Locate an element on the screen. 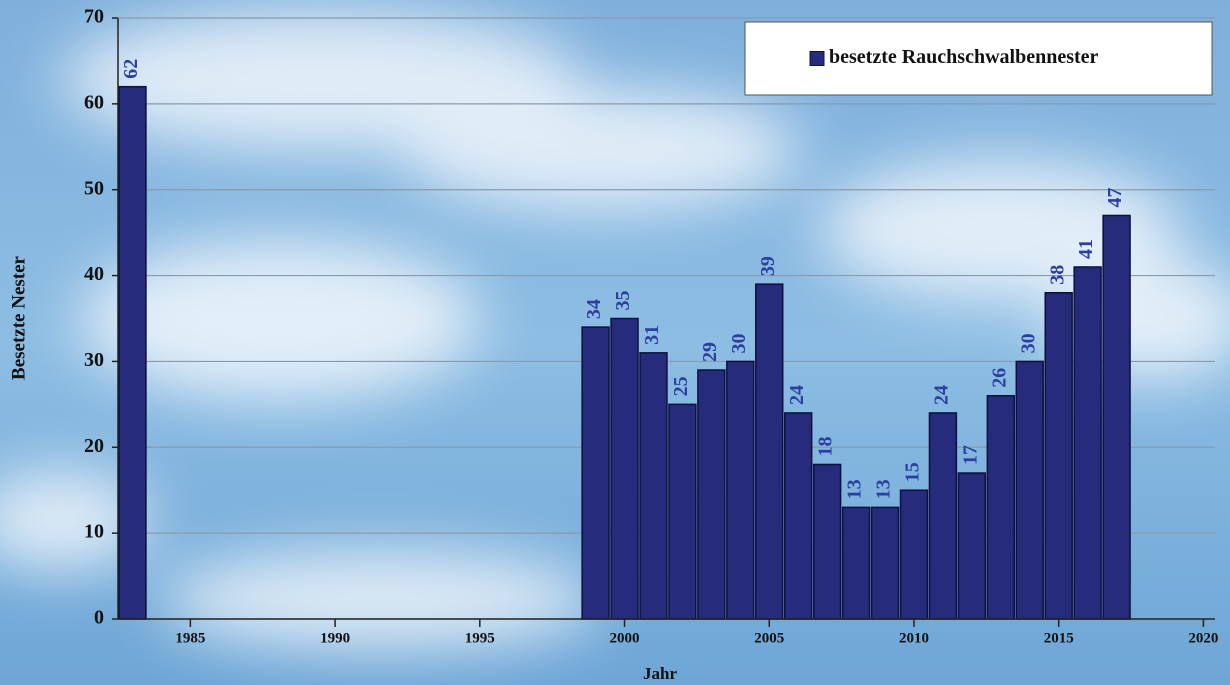  data-label: 17 is located at coordinates (970, 455).